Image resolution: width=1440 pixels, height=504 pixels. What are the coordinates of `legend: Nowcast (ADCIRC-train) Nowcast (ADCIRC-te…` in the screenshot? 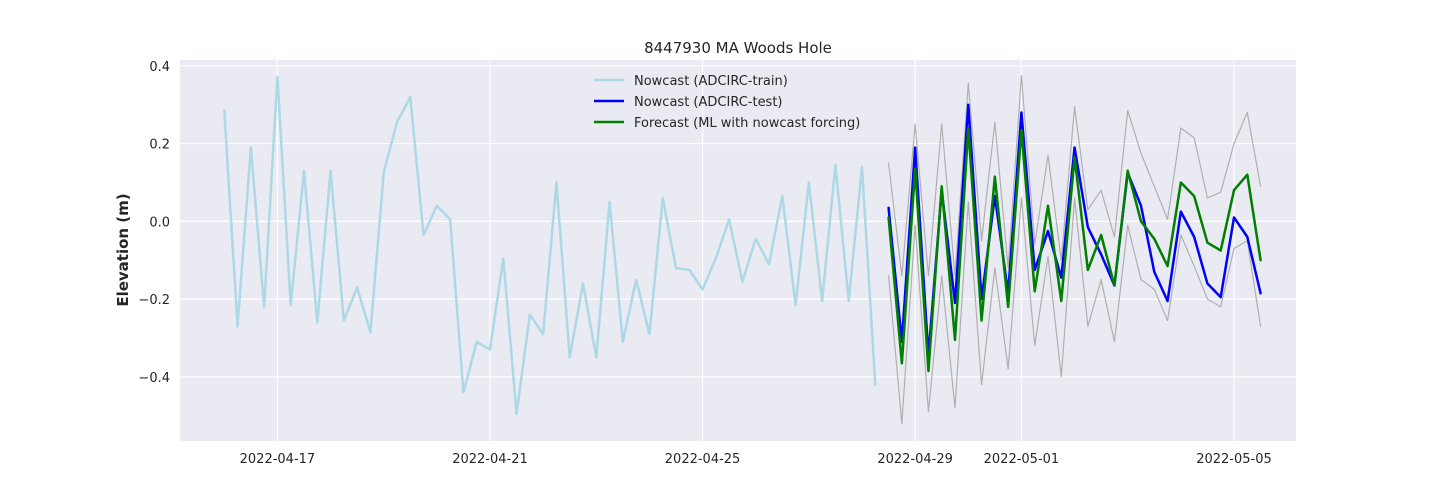 It's located at (727, 102).